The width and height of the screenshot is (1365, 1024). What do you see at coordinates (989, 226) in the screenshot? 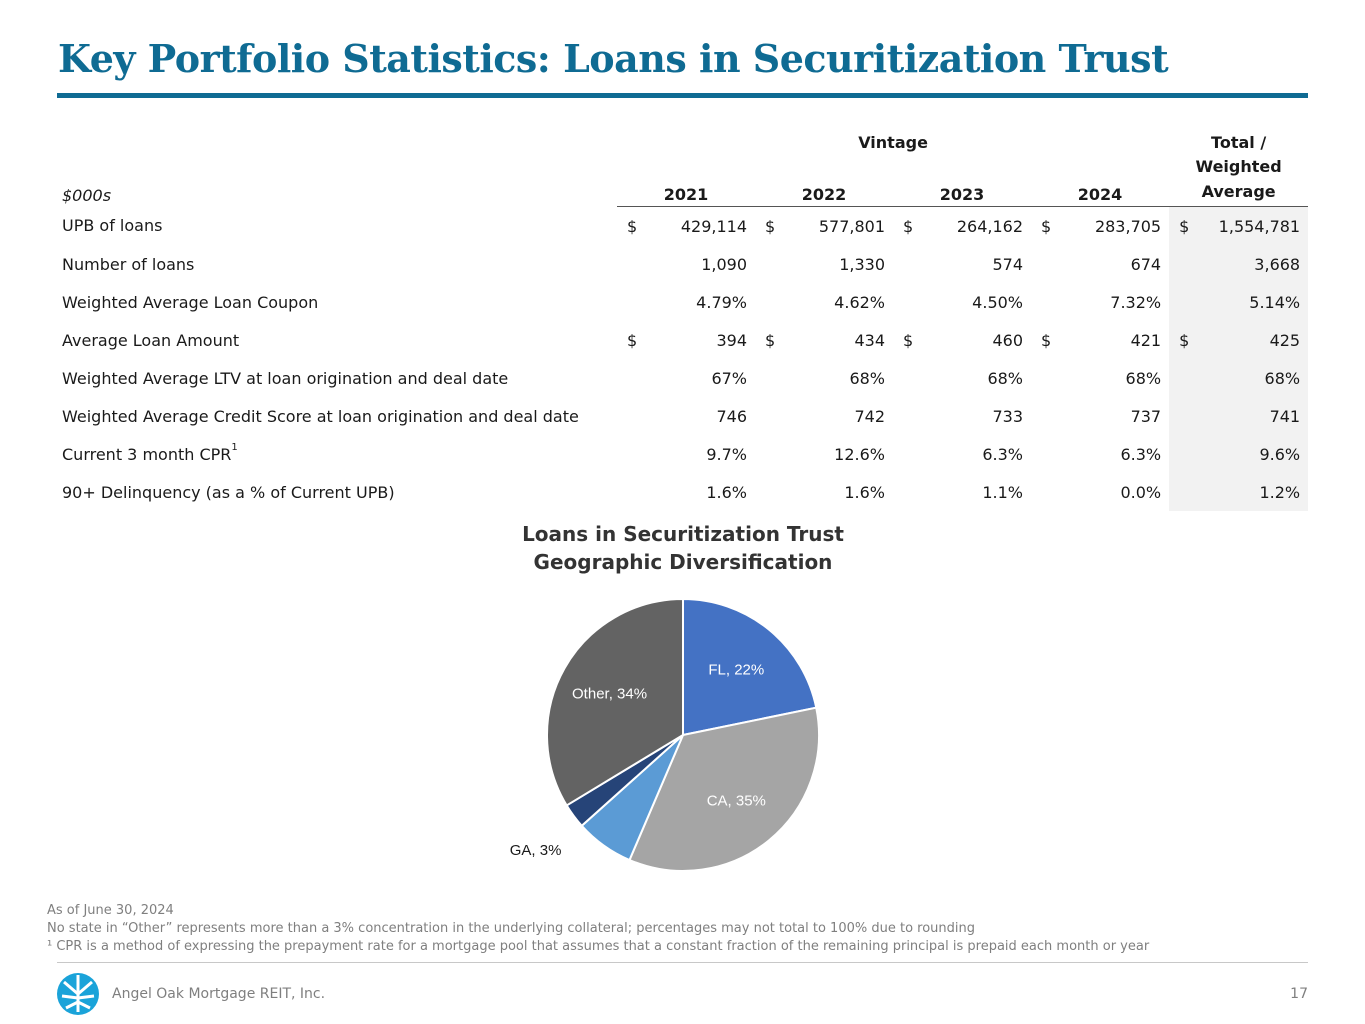
I see `value-cell: 264,162` at bounding box center [989, 226].